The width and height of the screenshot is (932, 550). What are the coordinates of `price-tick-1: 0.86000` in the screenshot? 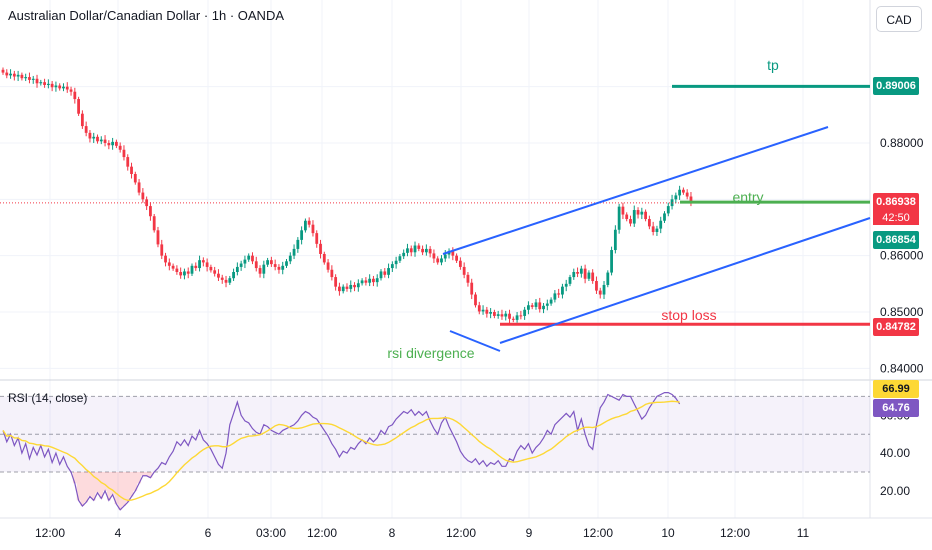 It's located at (902, 256).